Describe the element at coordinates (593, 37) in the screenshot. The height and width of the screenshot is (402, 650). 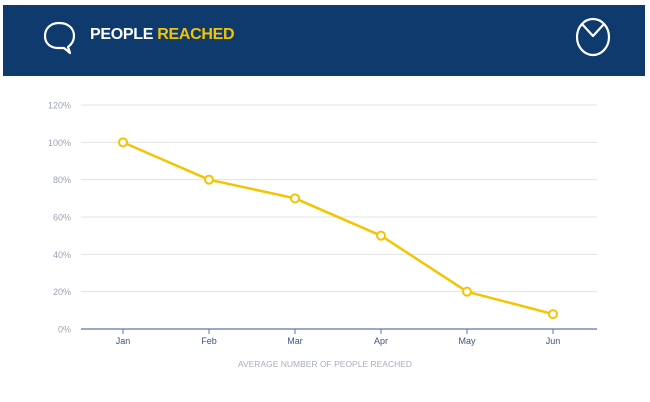
I see `pie-chart-icon` at that location.